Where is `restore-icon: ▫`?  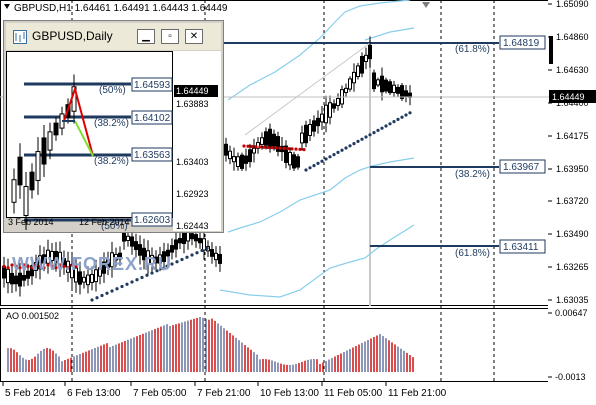 restore-icon: ▫ is located at coordinates (170, 36).